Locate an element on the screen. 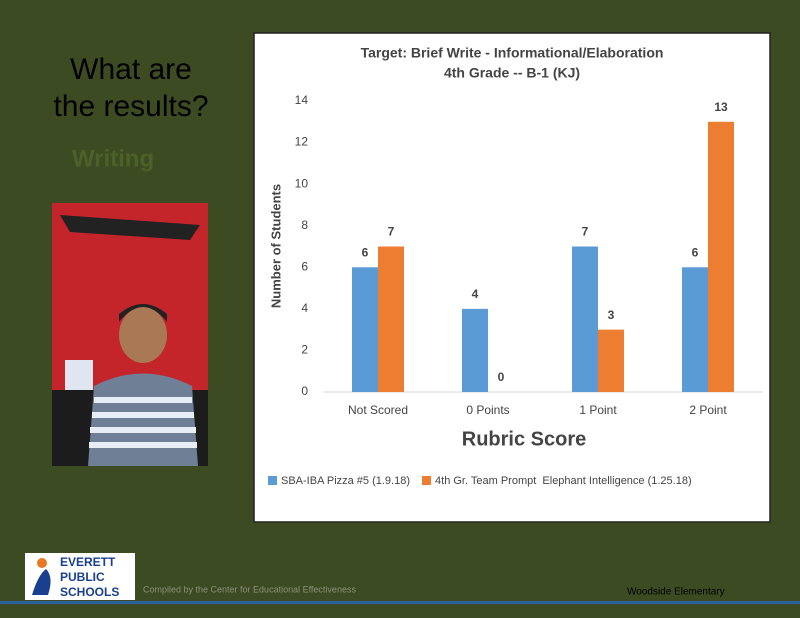 The width and height of the screenshot is (800, 618). logo-text: SCHOOLS is located at coordinates (89, 592).